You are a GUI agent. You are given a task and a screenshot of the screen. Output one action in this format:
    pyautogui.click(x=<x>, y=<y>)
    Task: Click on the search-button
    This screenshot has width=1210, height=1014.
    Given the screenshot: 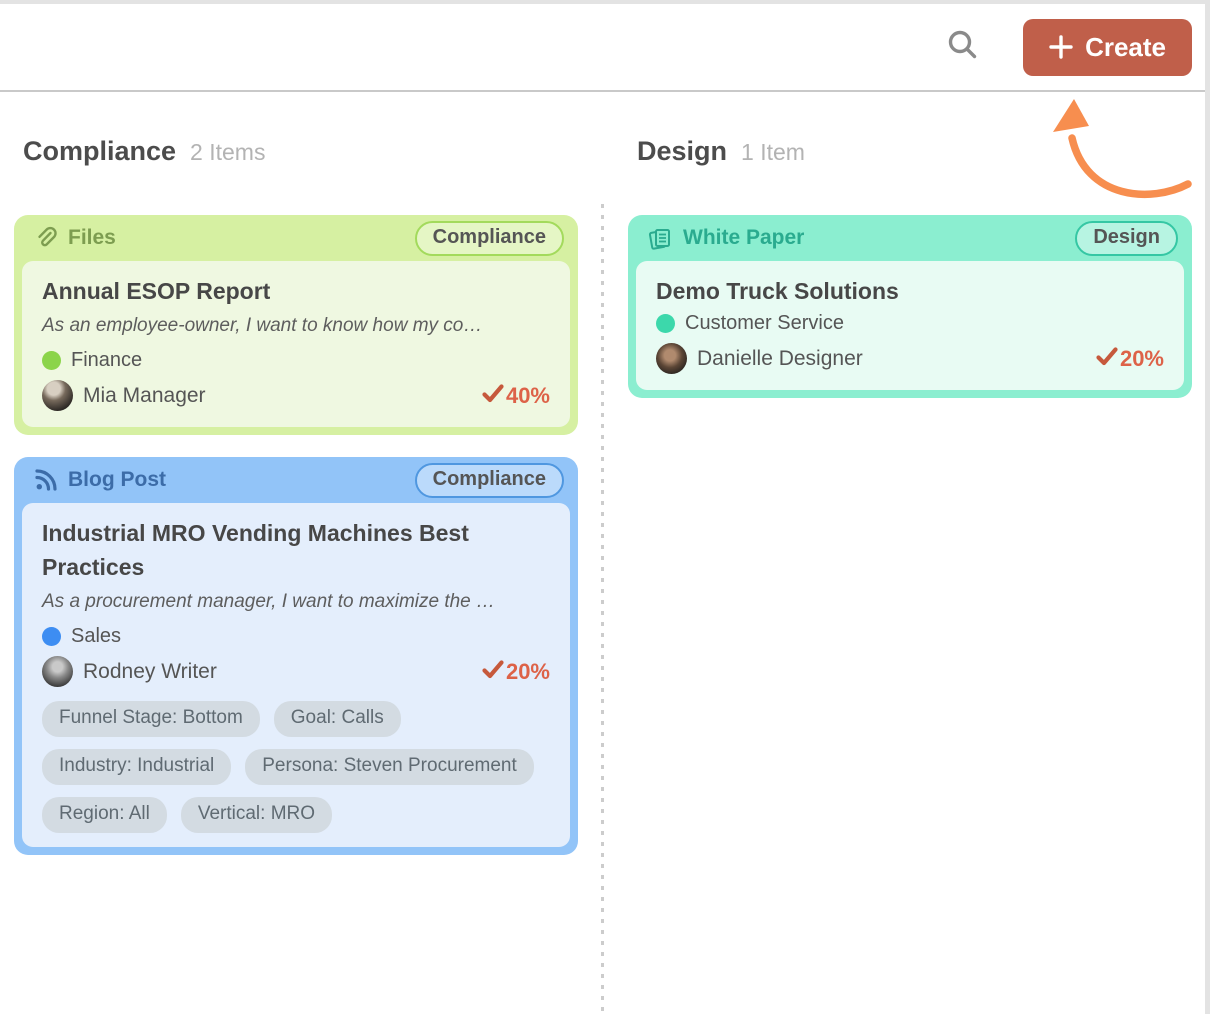 What is the action you would take?
    pyautogui.click(x=963, y=47)
    